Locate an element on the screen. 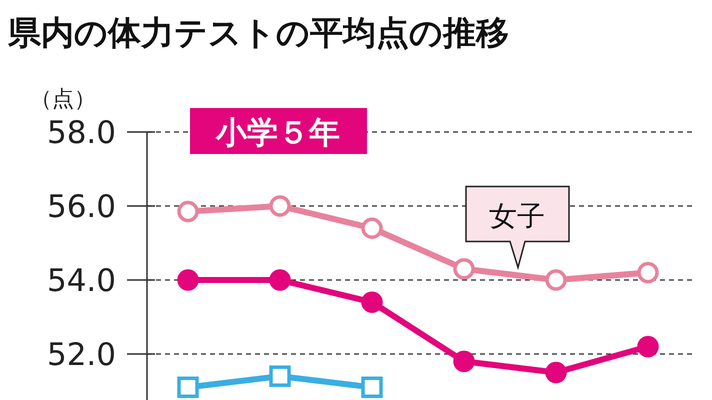 The width and height of the screenshot is (712, 400). callout: 女子 is located at coordinates (517, 228).